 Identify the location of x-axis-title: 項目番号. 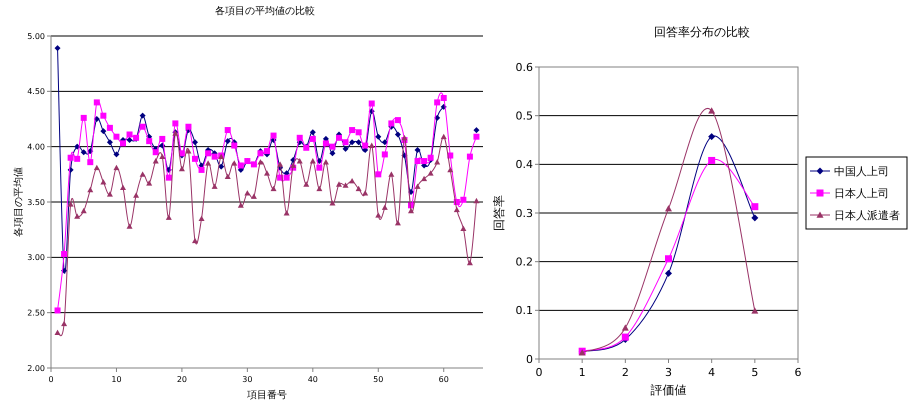
(267, 395).